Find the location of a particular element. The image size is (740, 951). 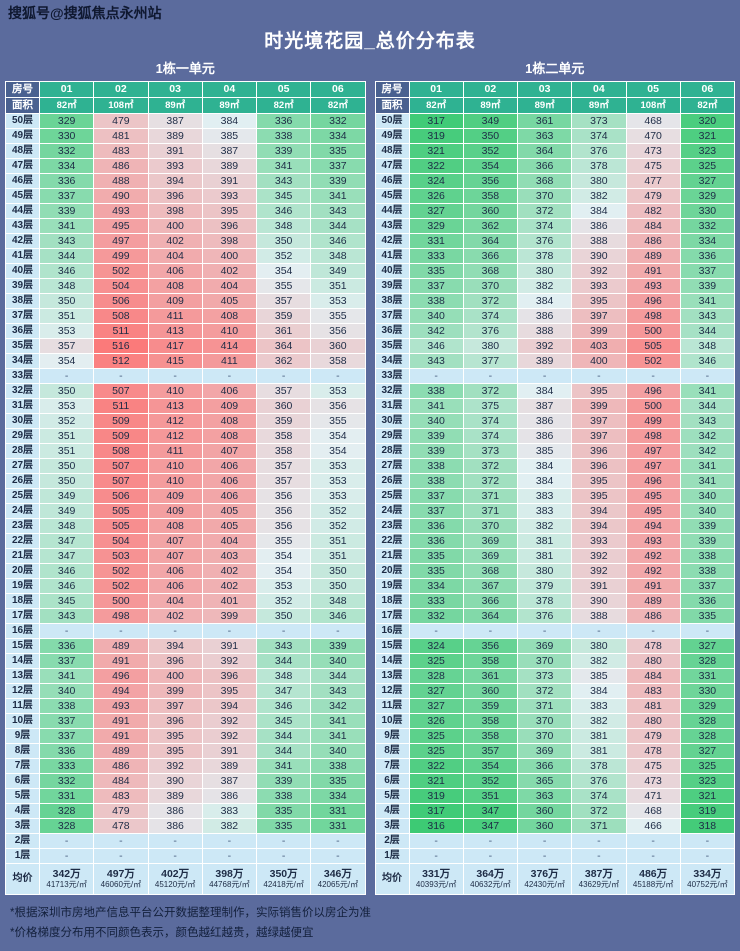

price-cell: 471 is located at coordinates (653, 796).